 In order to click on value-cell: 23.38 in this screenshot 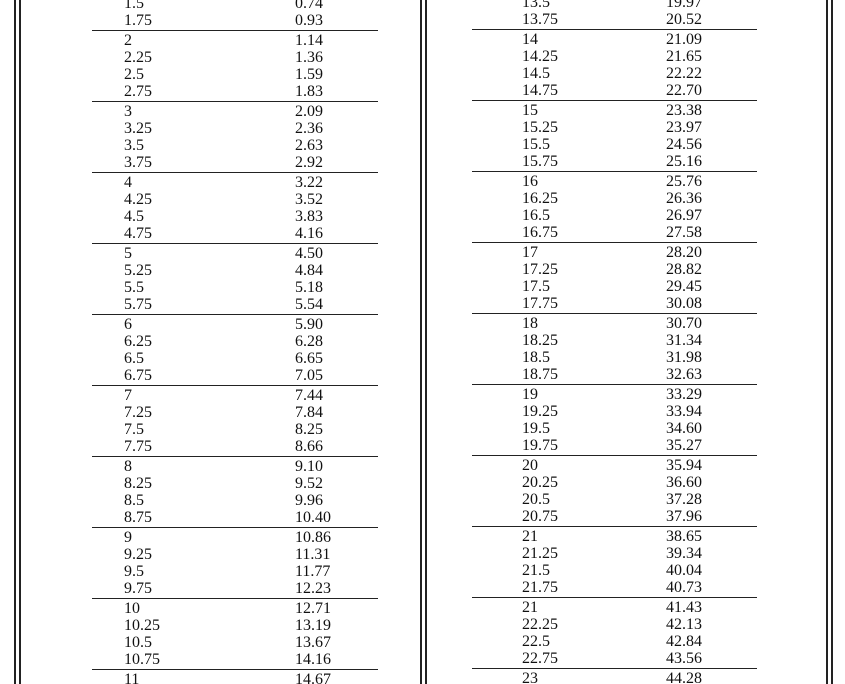, I will do `click(684, 110)`.